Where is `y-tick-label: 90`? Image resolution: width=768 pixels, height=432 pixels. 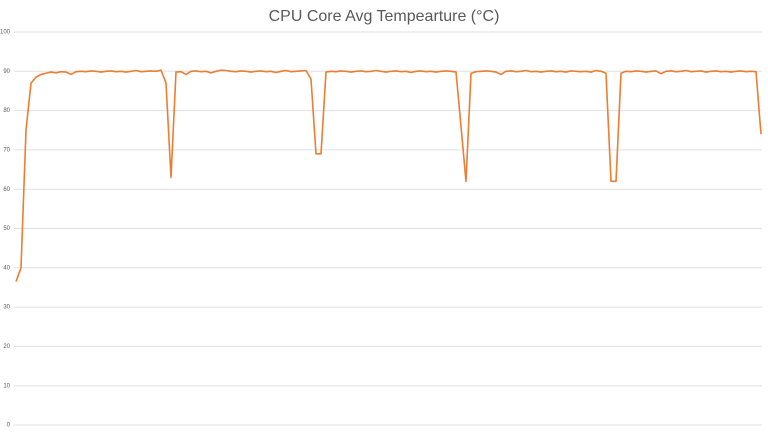 y-tick-label: 90 is located at coordinates (6, 72).